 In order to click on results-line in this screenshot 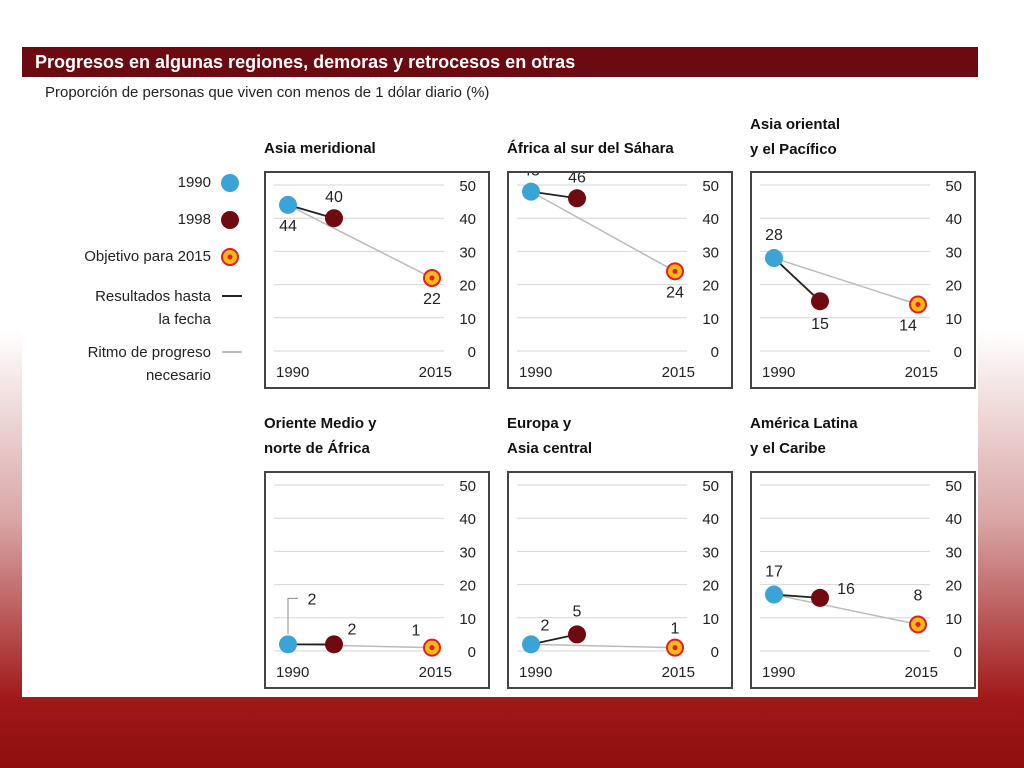, I will do `click(797, 279)`.